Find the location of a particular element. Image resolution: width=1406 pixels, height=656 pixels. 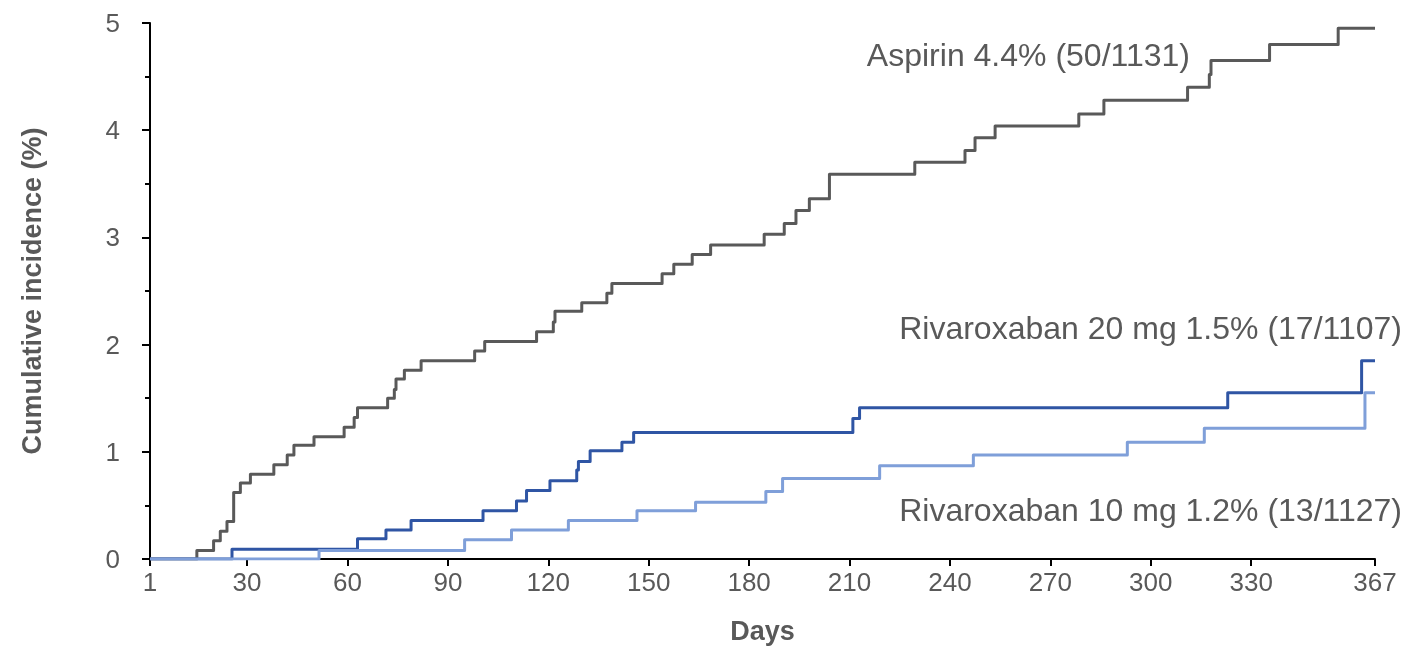

x-tick-label: 1 is located at coordinates (150, 582).